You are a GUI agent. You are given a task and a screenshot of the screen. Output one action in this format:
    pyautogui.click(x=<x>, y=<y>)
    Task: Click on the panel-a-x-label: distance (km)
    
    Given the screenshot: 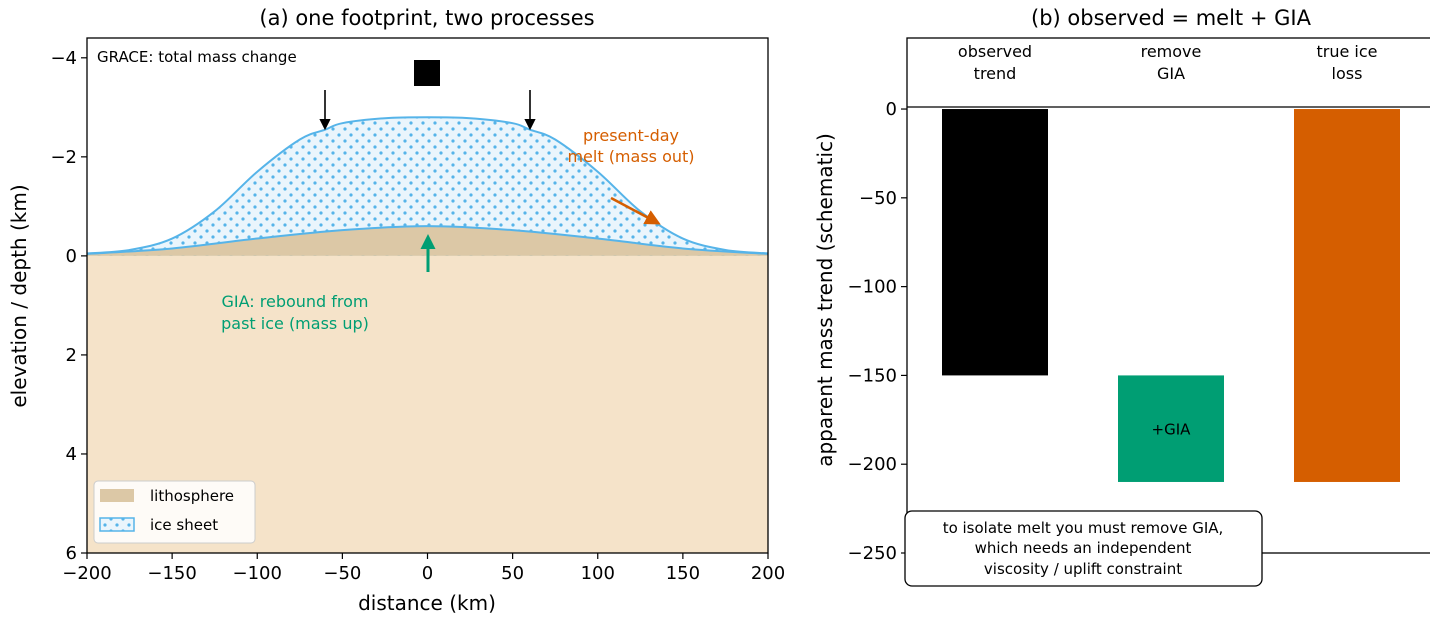 What is the action you would take?
    pyautogui.click(x=427, y=603)
    